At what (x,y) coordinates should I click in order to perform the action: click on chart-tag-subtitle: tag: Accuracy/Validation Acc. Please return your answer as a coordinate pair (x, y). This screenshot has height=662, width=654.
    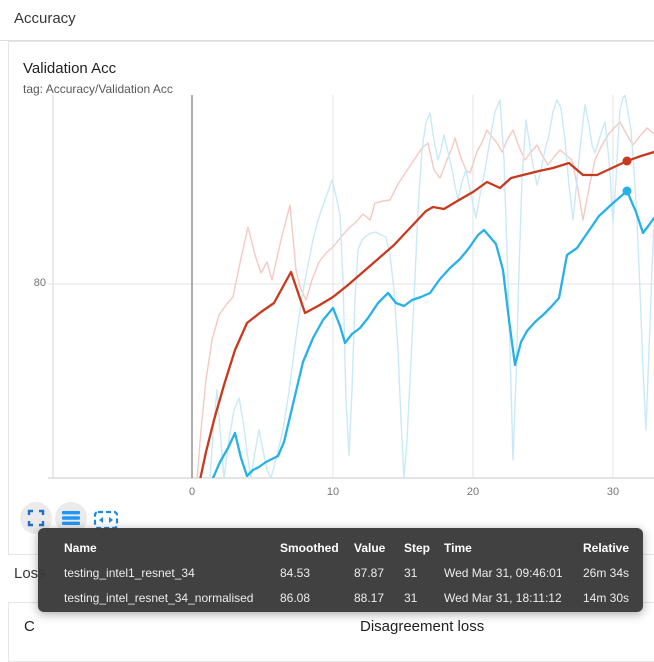
    Looking at the image, I should click on (98, 89).